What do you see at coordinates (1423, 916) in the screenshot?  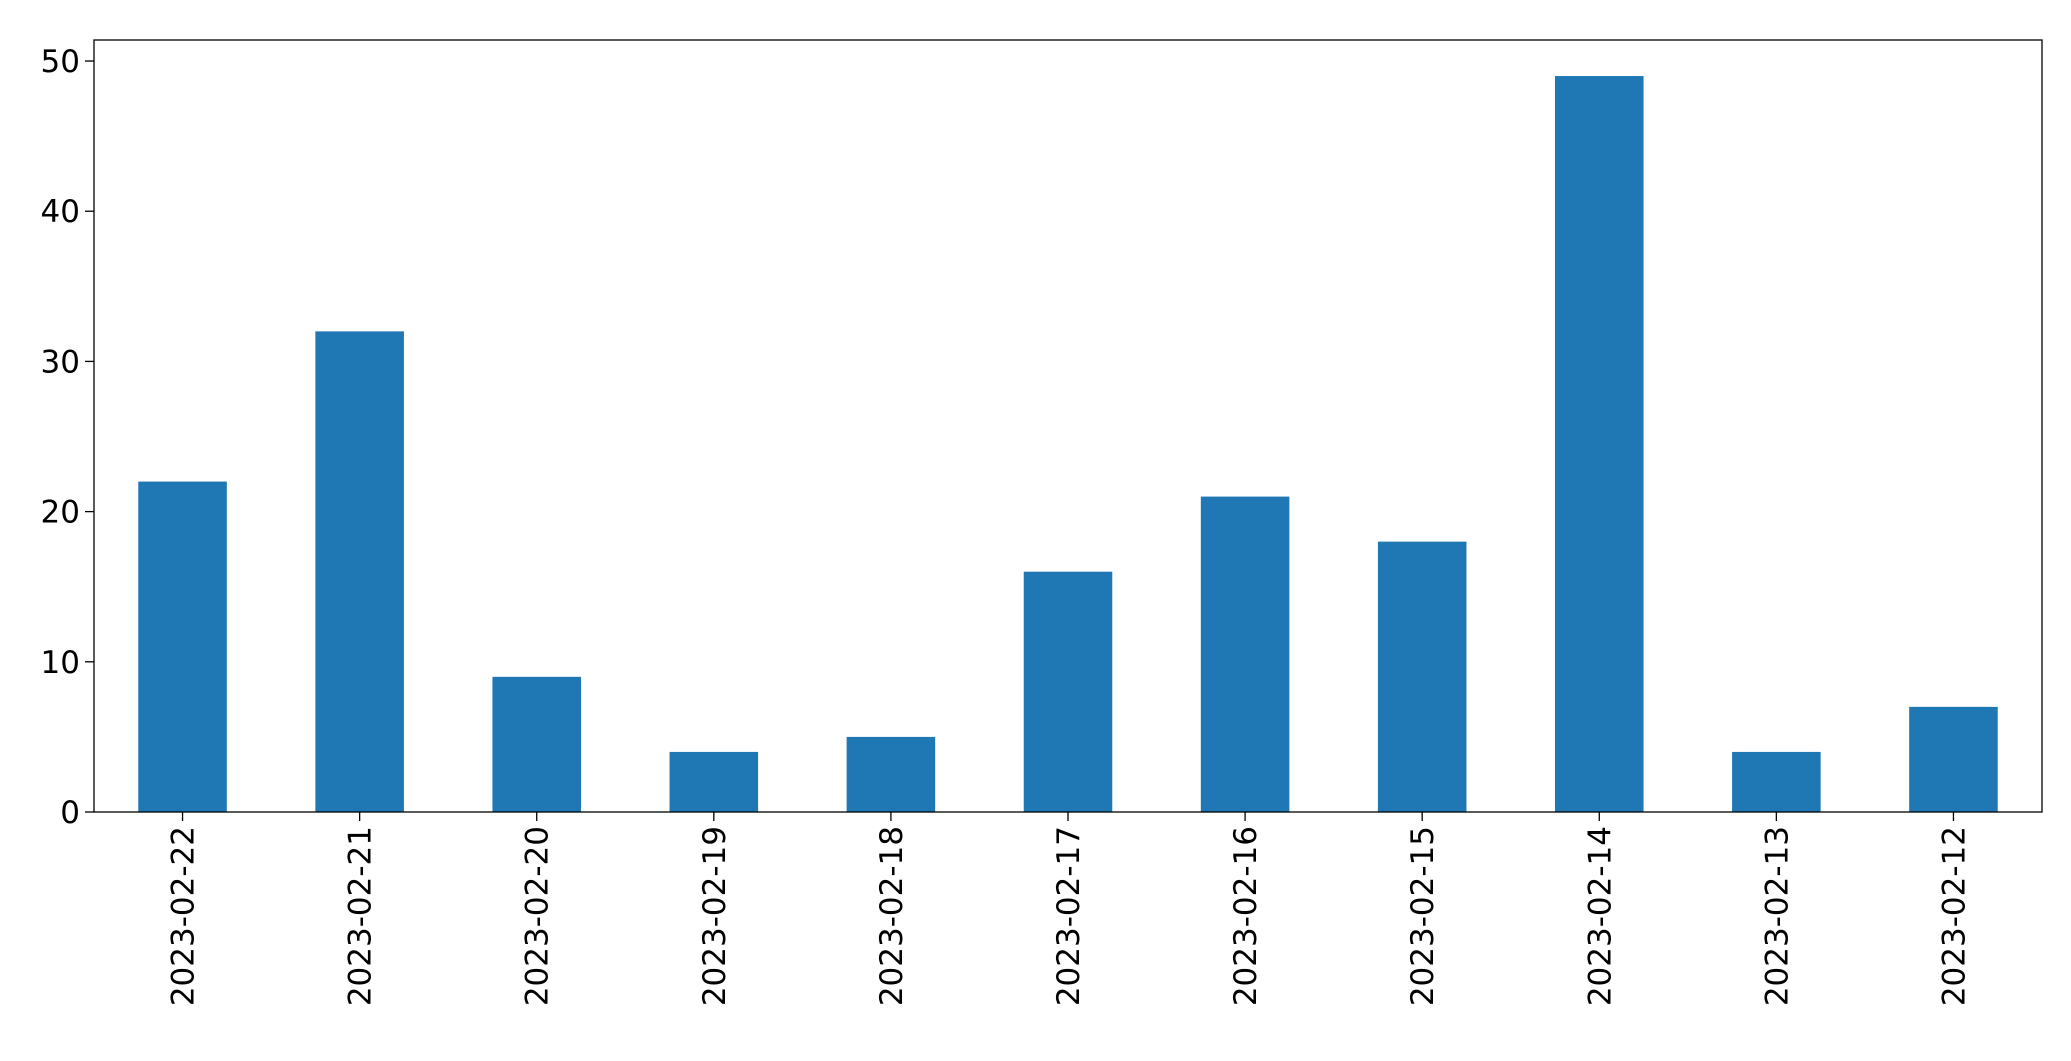 I see `x-tick-label: 2023-02-15` at bounding box center [1423, 916].